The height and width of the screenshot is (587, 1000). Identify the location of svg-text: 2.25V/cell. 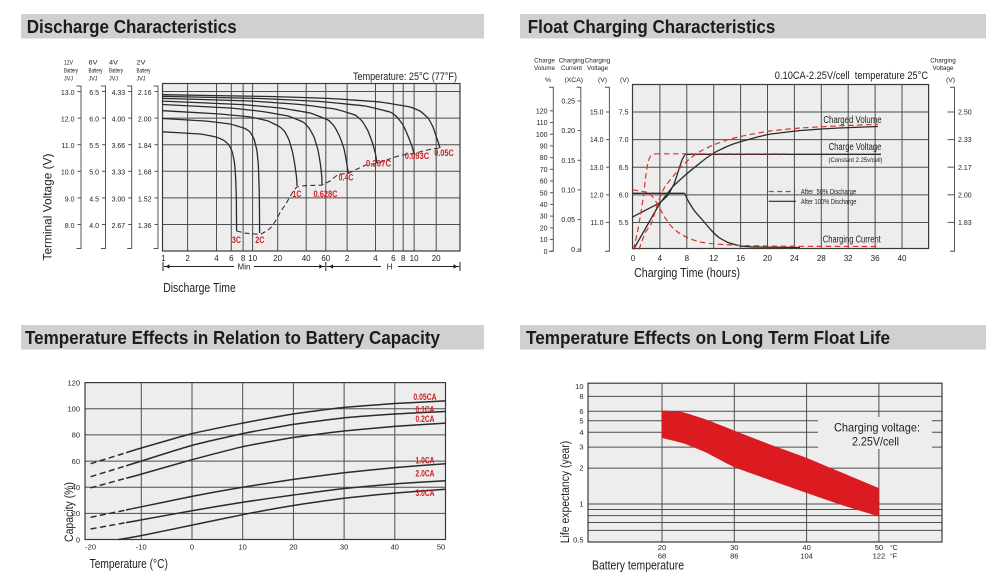
(875, 442).